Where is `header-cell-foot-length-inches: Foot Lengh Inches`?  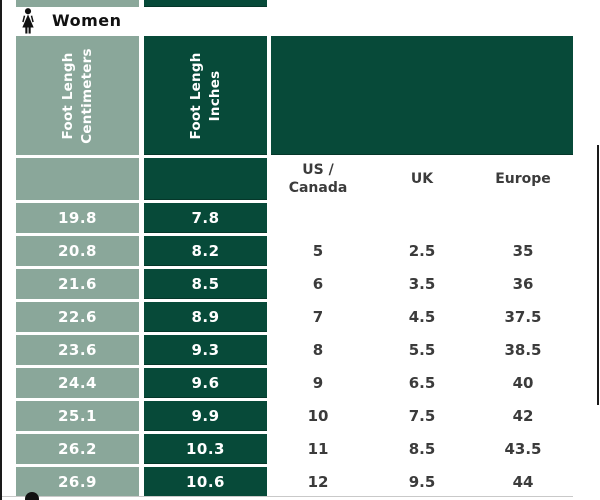 header-cell-foot-length-inches: Foot Lengh Inches is located at coordinates (205, 95).